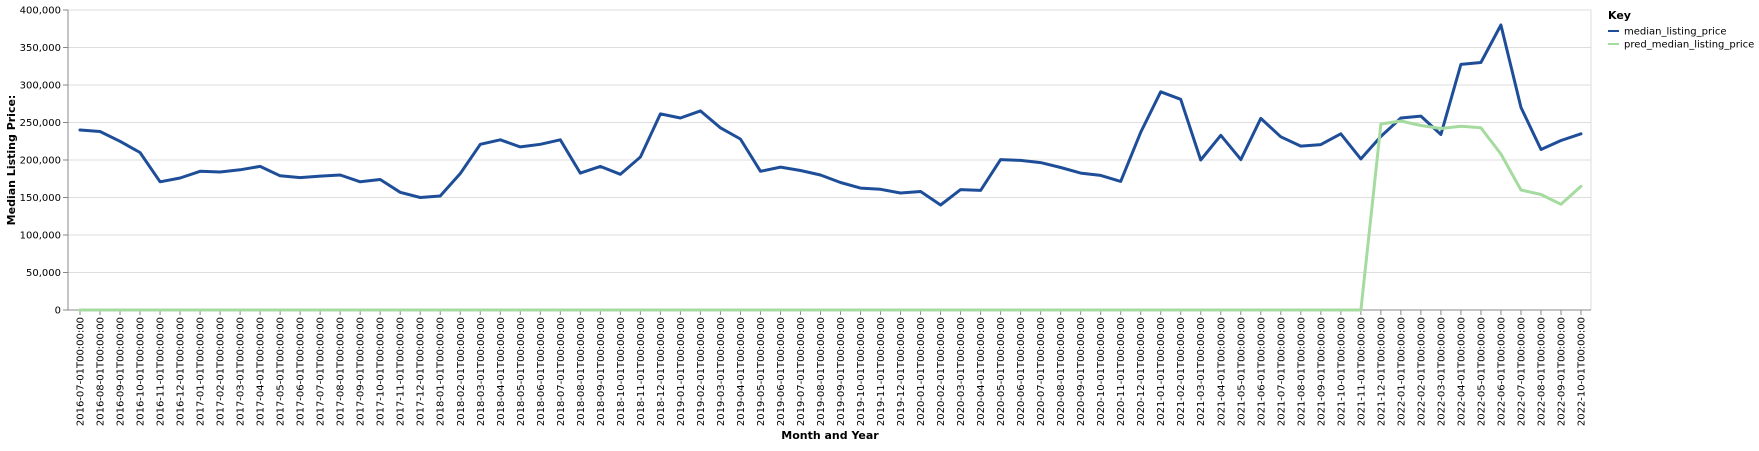 This screenshot has width=1759, height=451. What do you see at coordinates (1401, 371) in the screenshot?
I see `x-tick-label: 2022-01-01T00:00:00` at bounding box center [1401, 371].